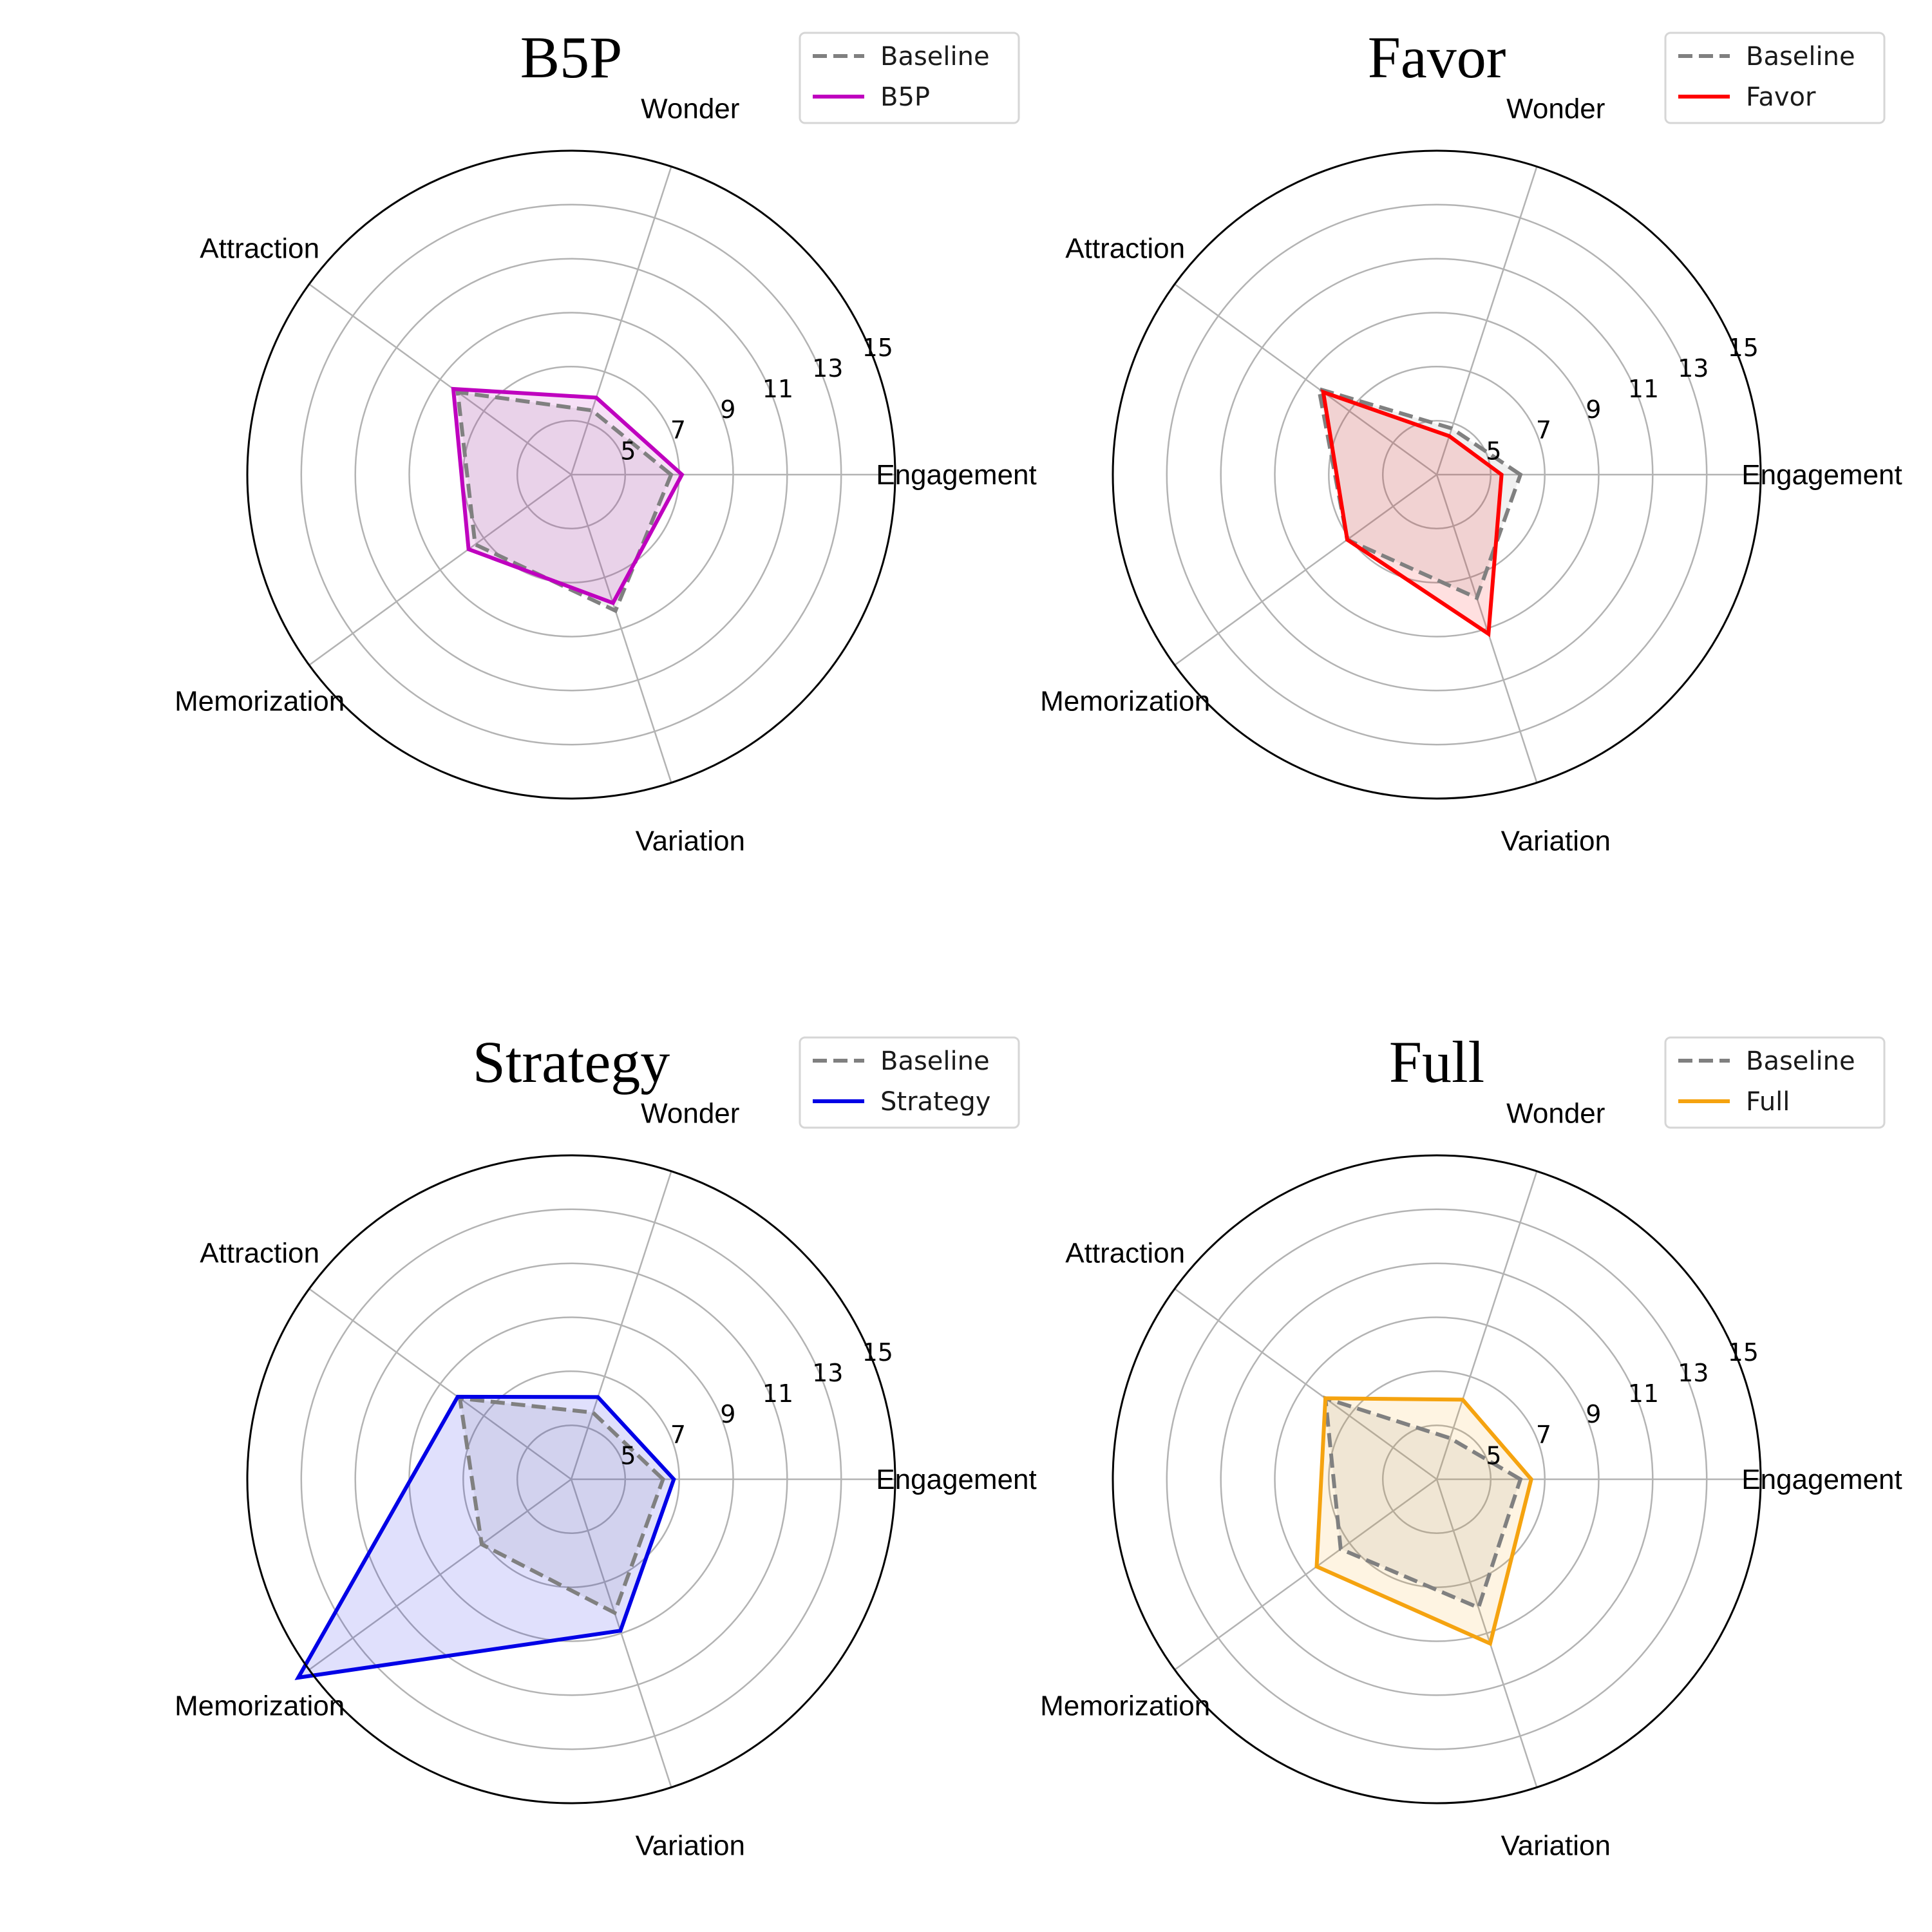 The image size is (1932, 1932). What do you see at coordinates (571, 57) in the screenshot?
I see `panel-title: B5P` at bounding box center [571, 57].